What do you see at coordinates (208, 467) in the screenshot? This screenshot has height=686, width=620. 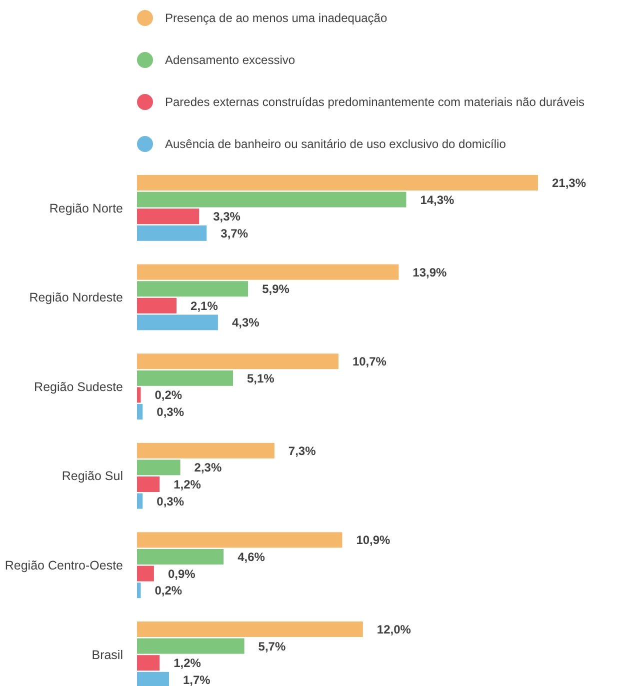 I see `data-label: 2,3%` at bounding box center [208, 467].